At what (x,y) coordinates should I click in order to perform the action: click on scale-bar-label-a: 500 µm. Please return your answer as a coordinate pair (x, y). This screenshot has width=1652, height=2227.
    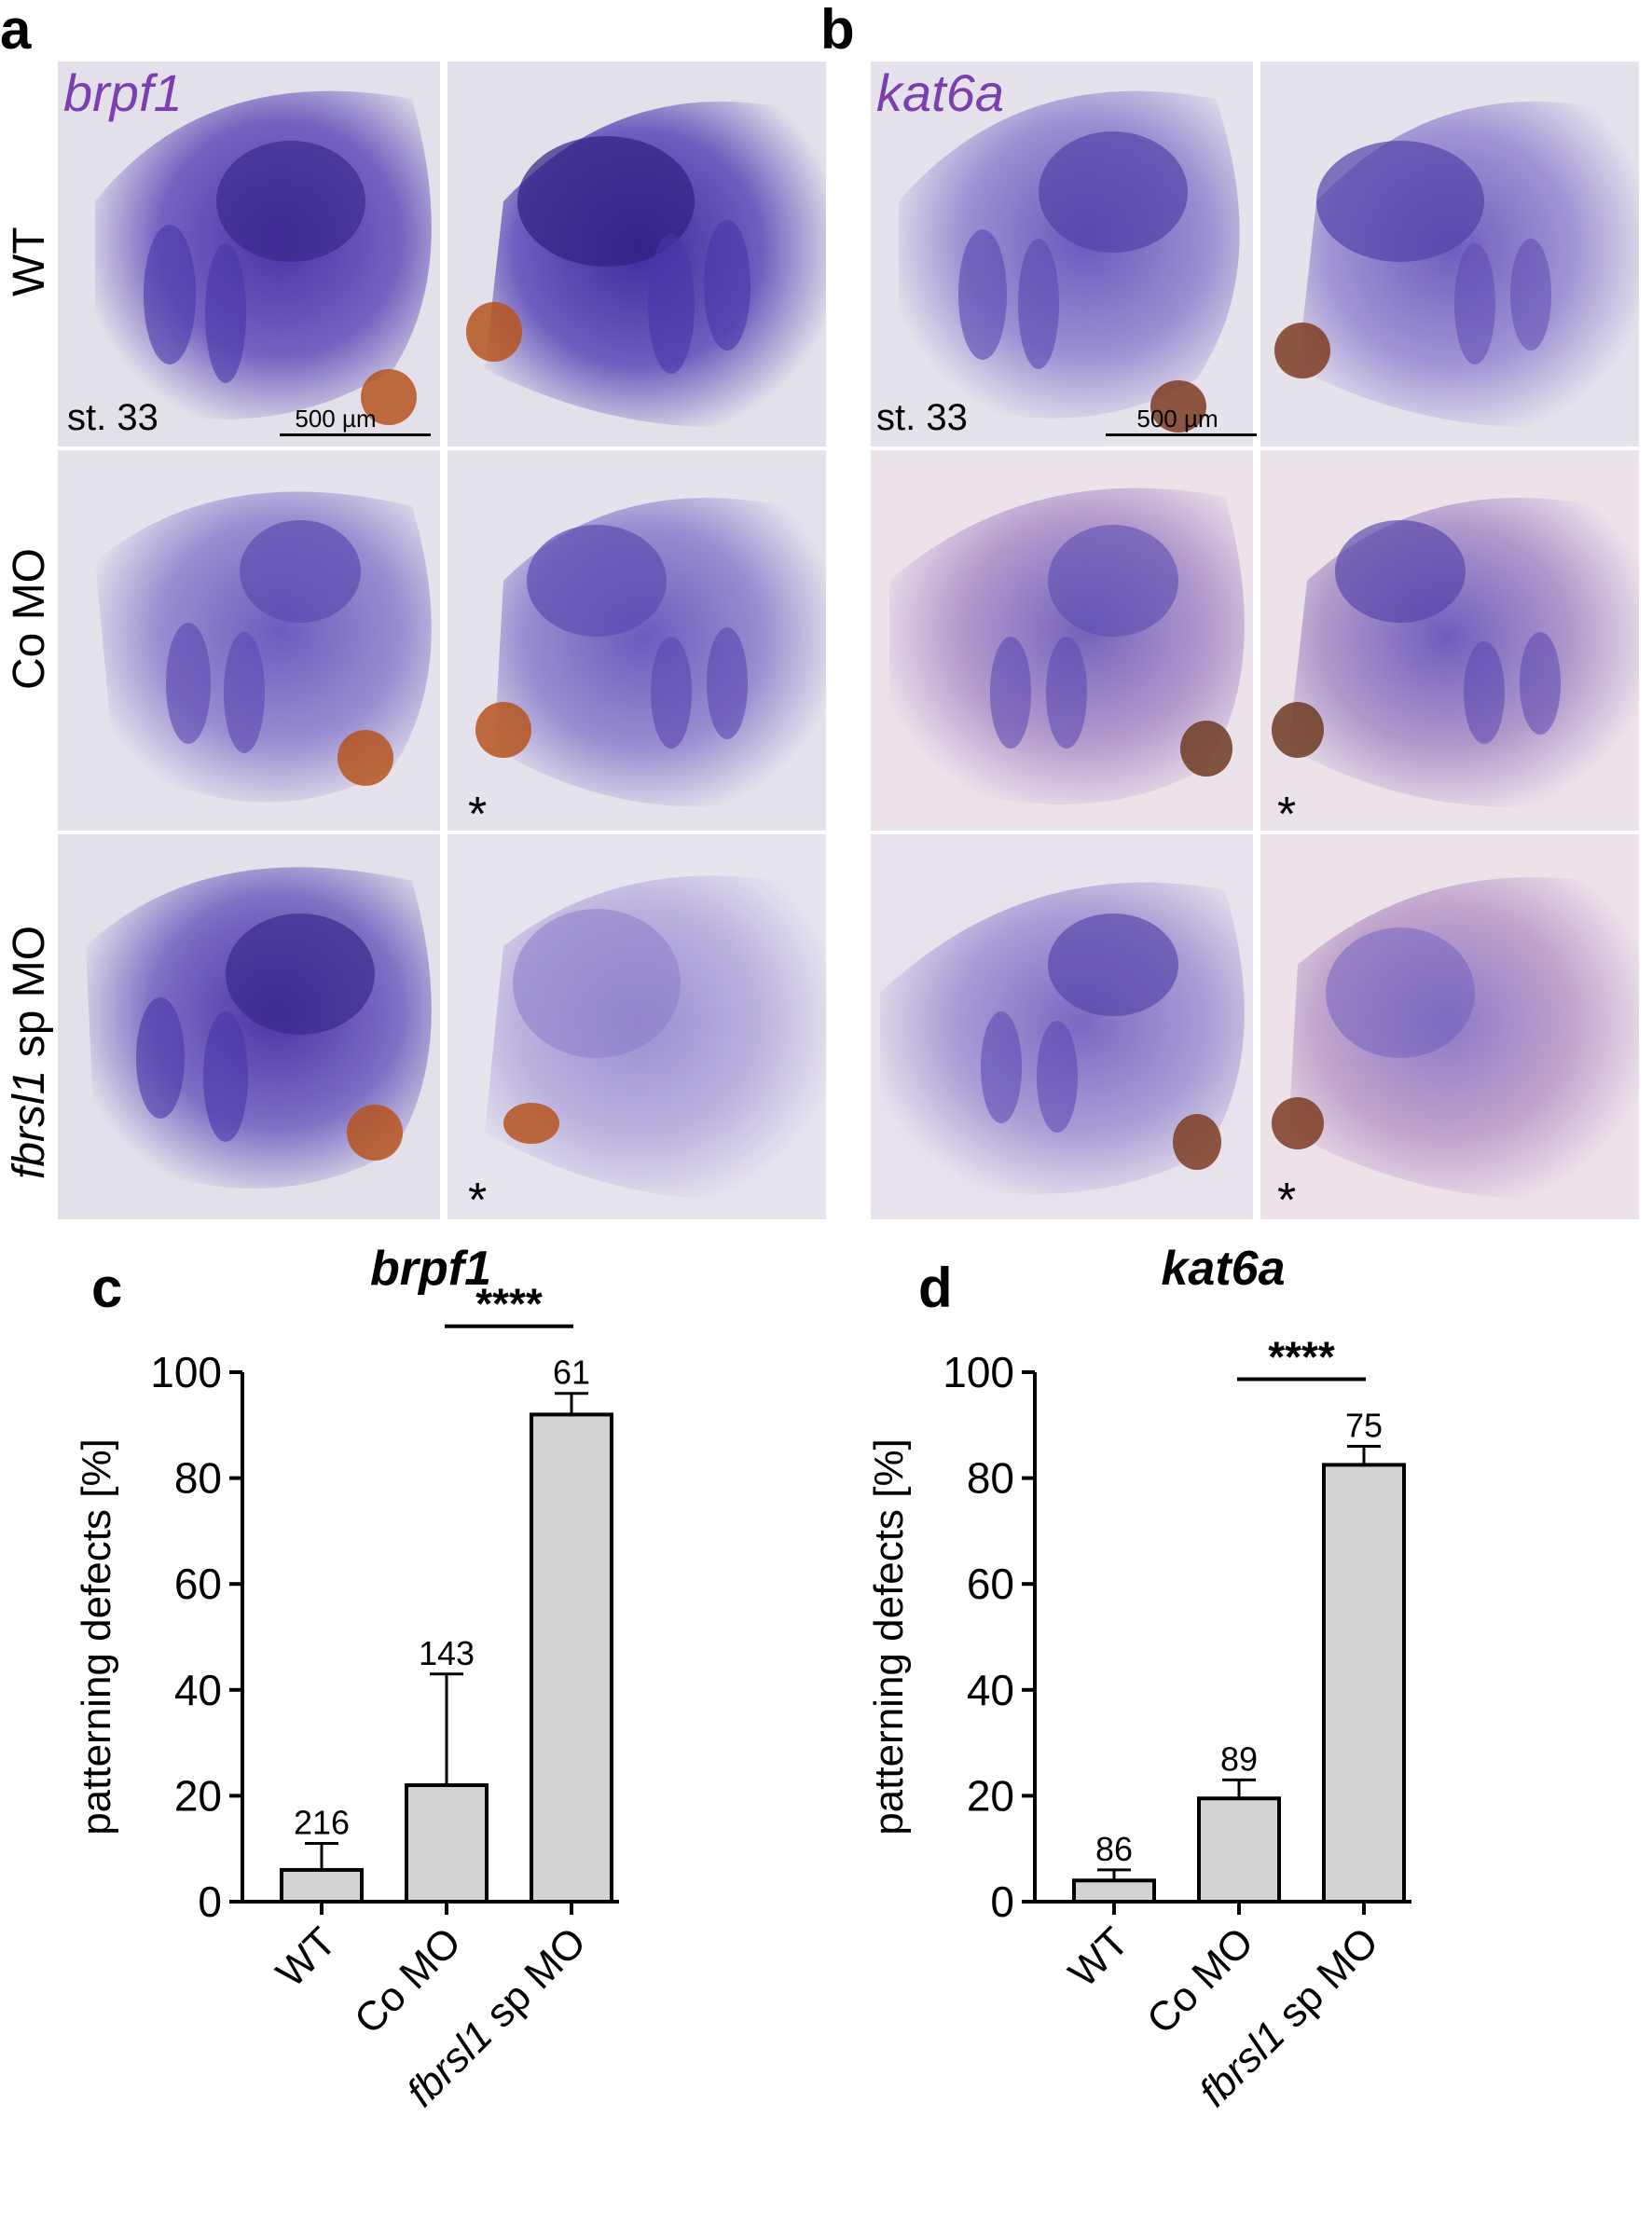
    Looking at the image, I should click on (336, 419).